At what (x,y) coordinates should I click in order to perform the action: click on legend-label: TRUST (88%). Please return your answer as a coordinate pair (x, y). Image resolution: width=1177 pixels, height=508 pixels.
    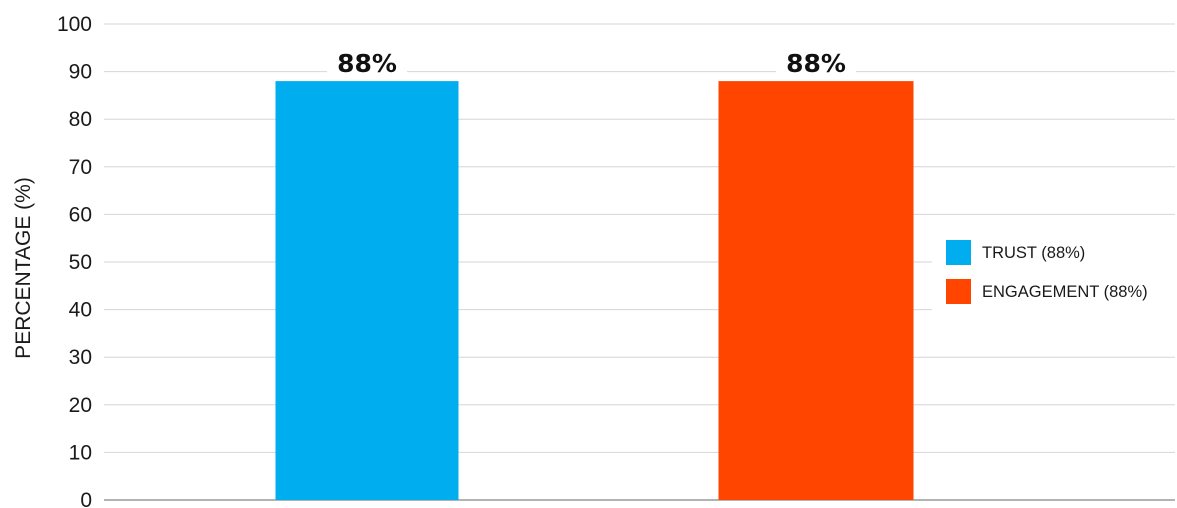
    Looking at the image, I should click on (1033, 253).